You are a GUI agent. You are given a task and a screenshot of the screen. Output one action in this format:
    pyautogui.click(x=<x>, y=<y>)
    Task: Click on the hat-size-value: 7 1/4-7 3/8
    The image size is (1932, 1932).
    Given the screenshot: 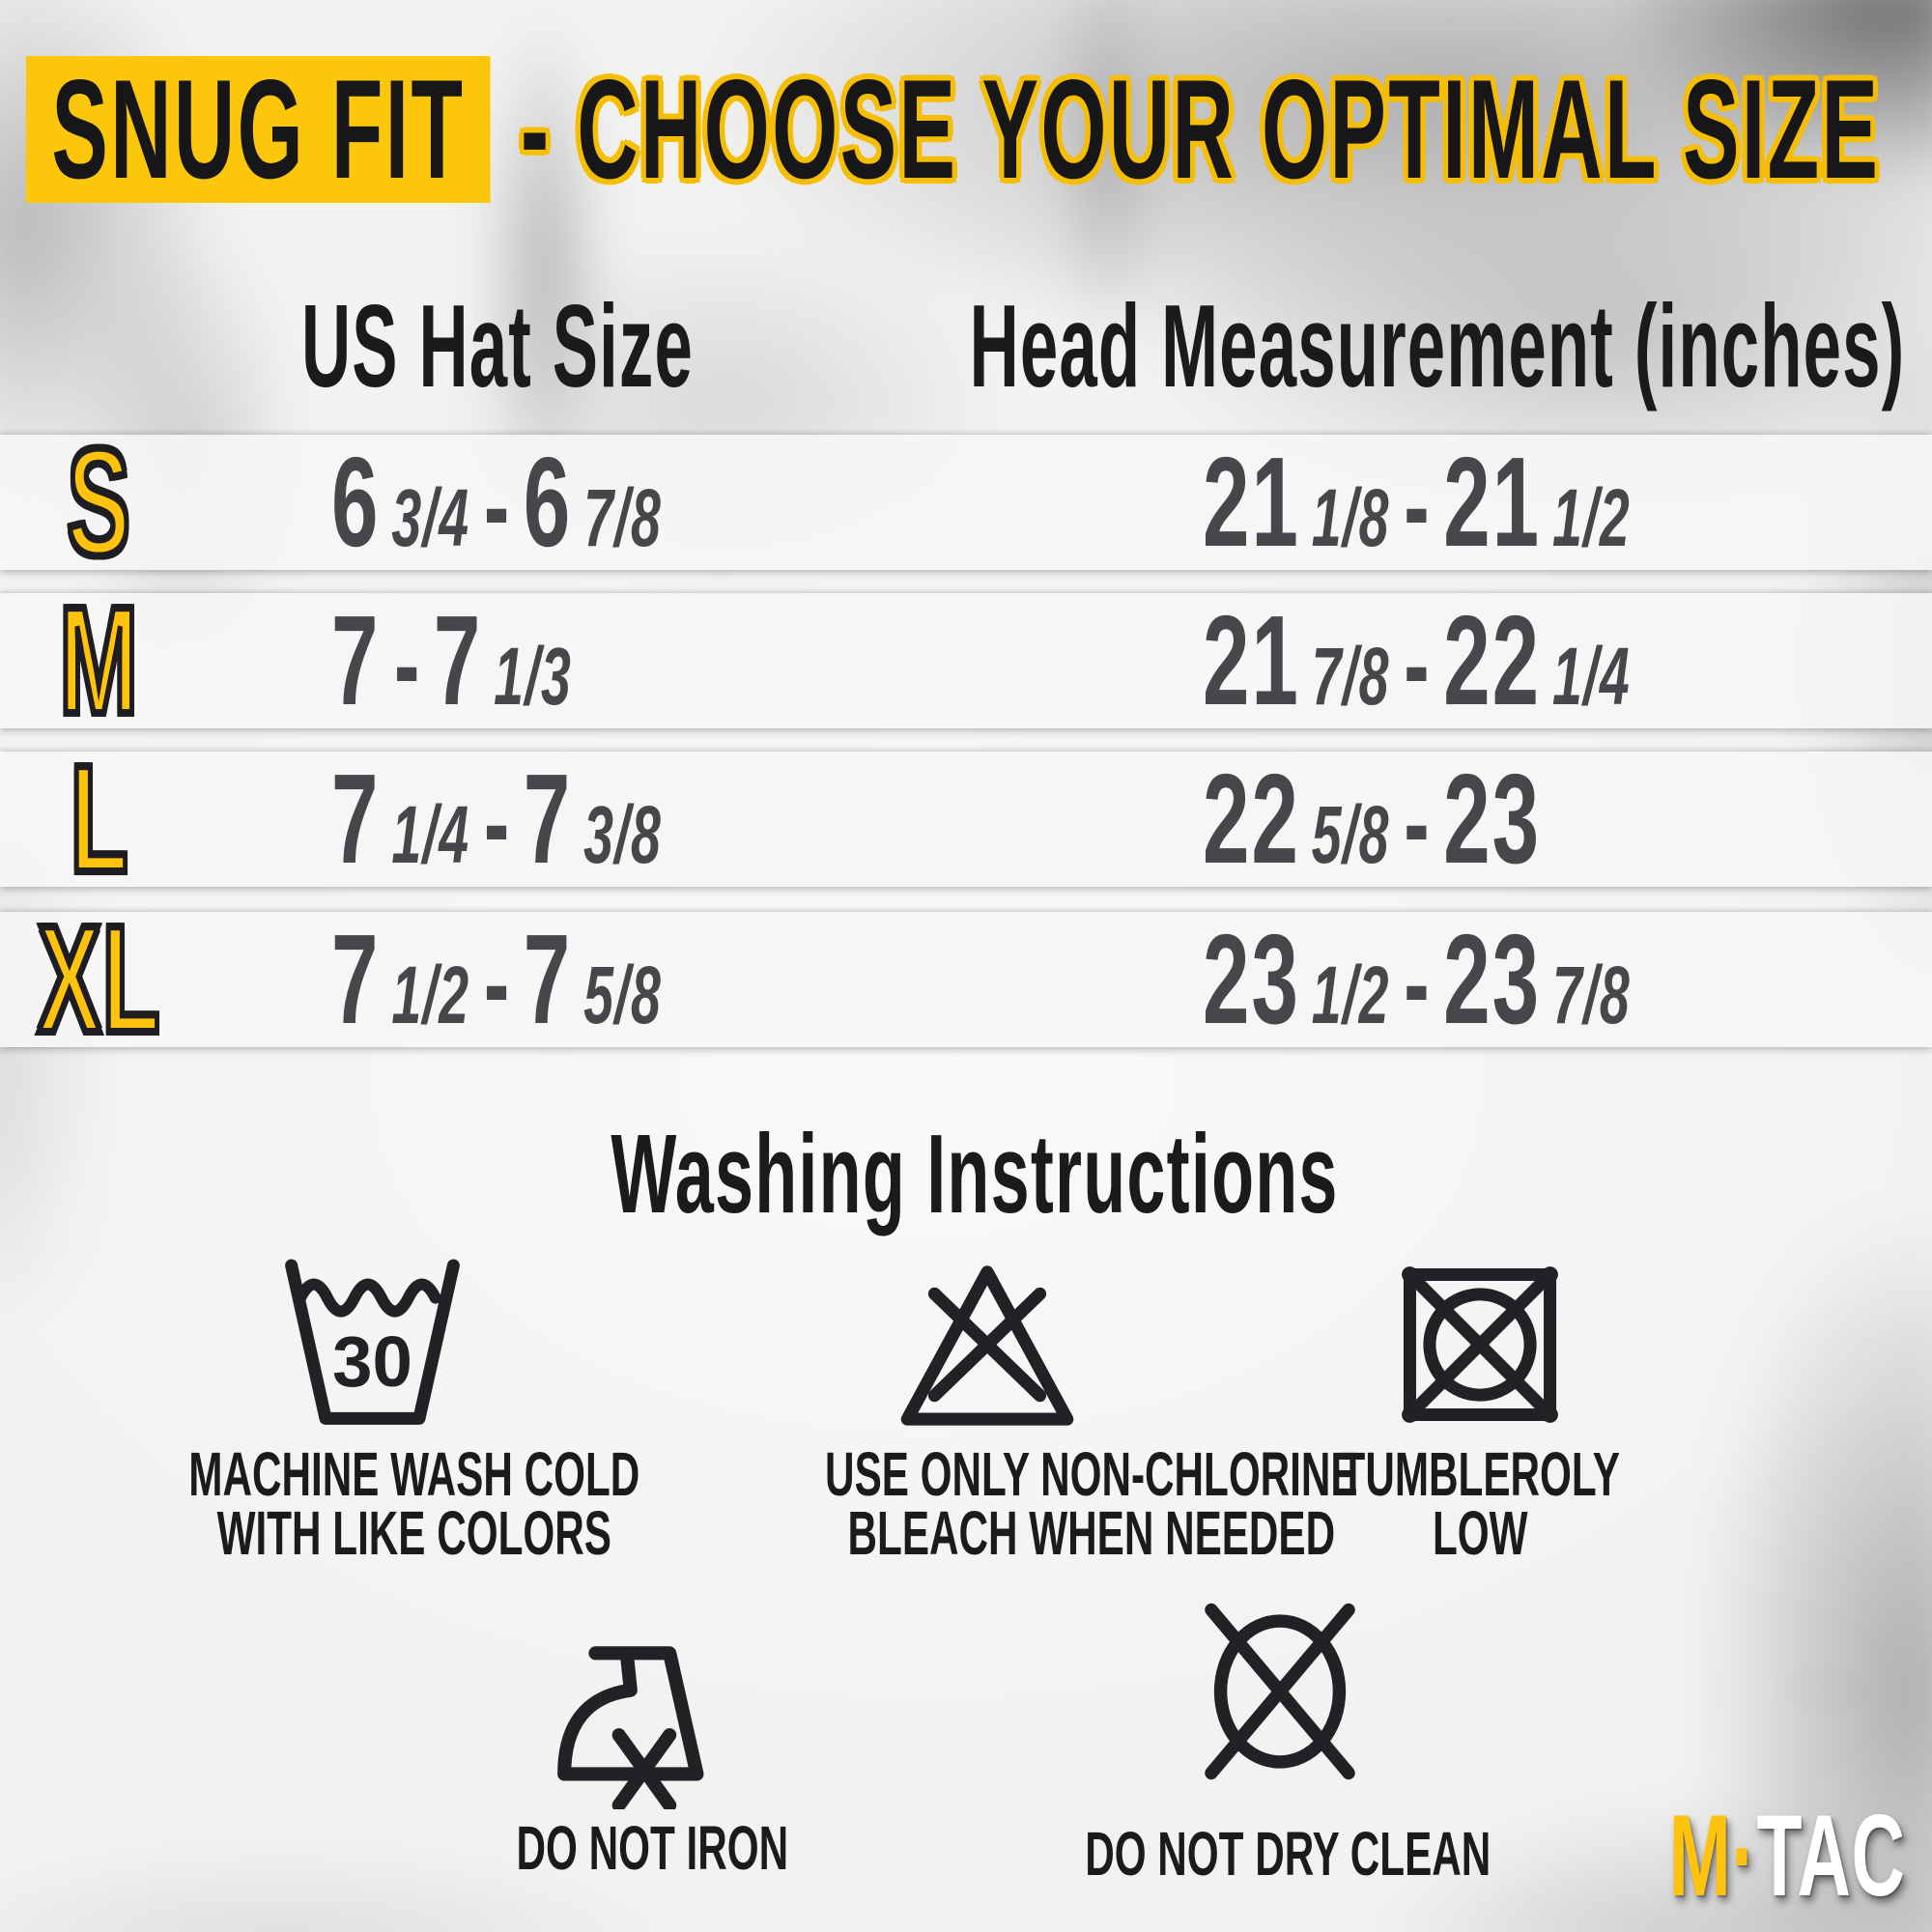 What is the action you would take?
    pyautogui.click(x=497, y=839)
    